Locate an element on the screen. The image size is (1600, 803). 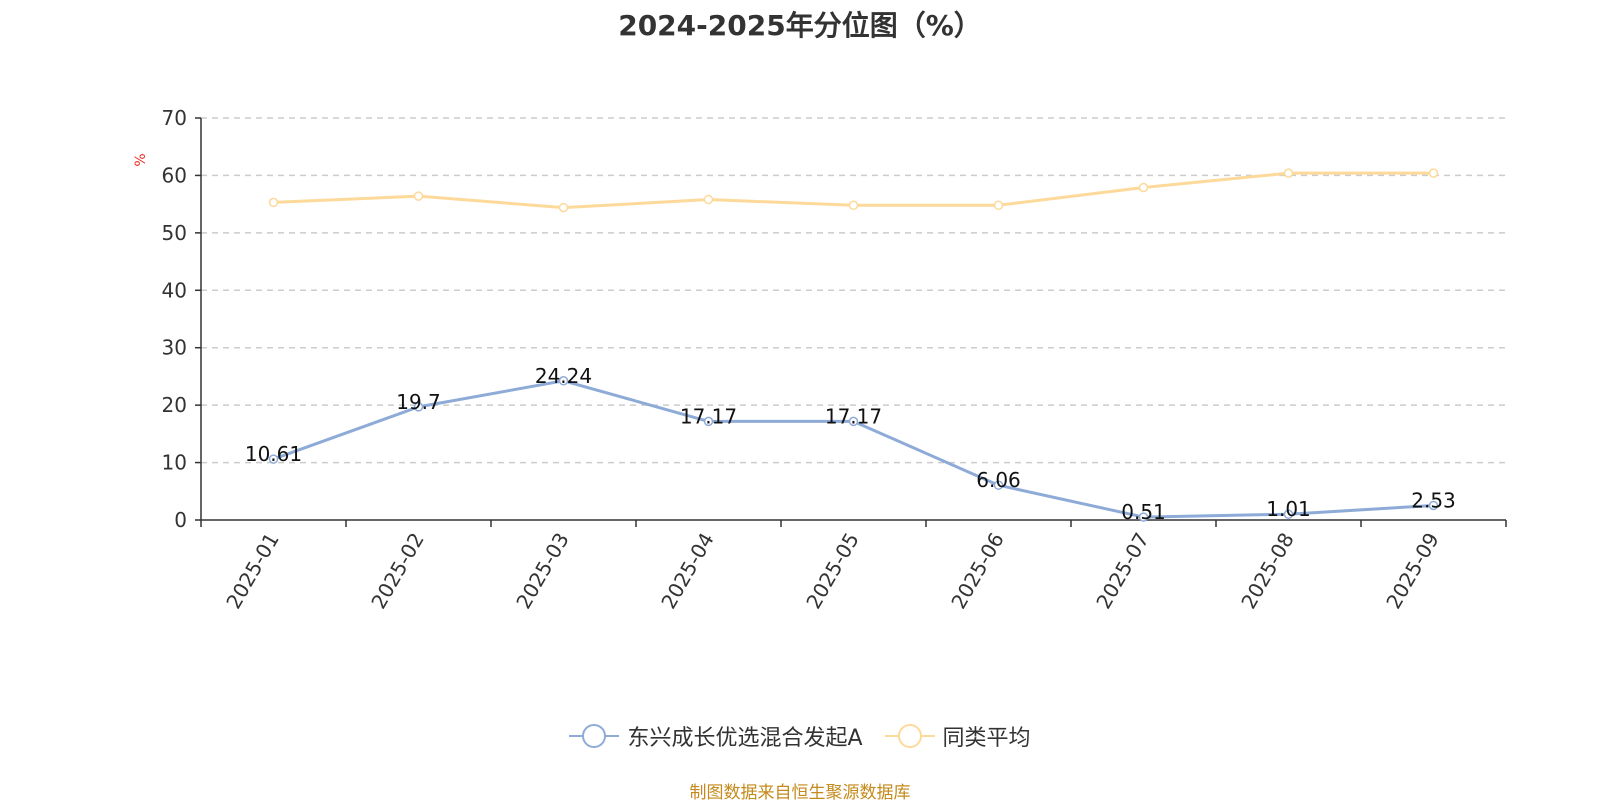
x-tick-label: 2025-01 is located at coordinates (252, 571).